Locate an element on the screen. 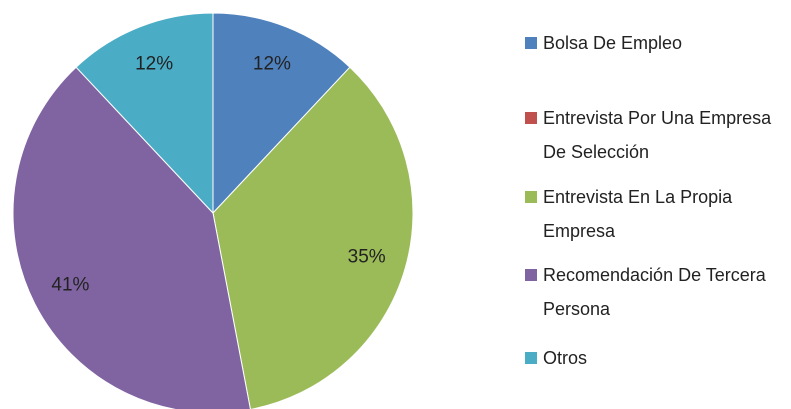 This screenshot has width=791, height=409. legend-label: Entrevista En La Propia Empresa is located at coordinates (638, 214).